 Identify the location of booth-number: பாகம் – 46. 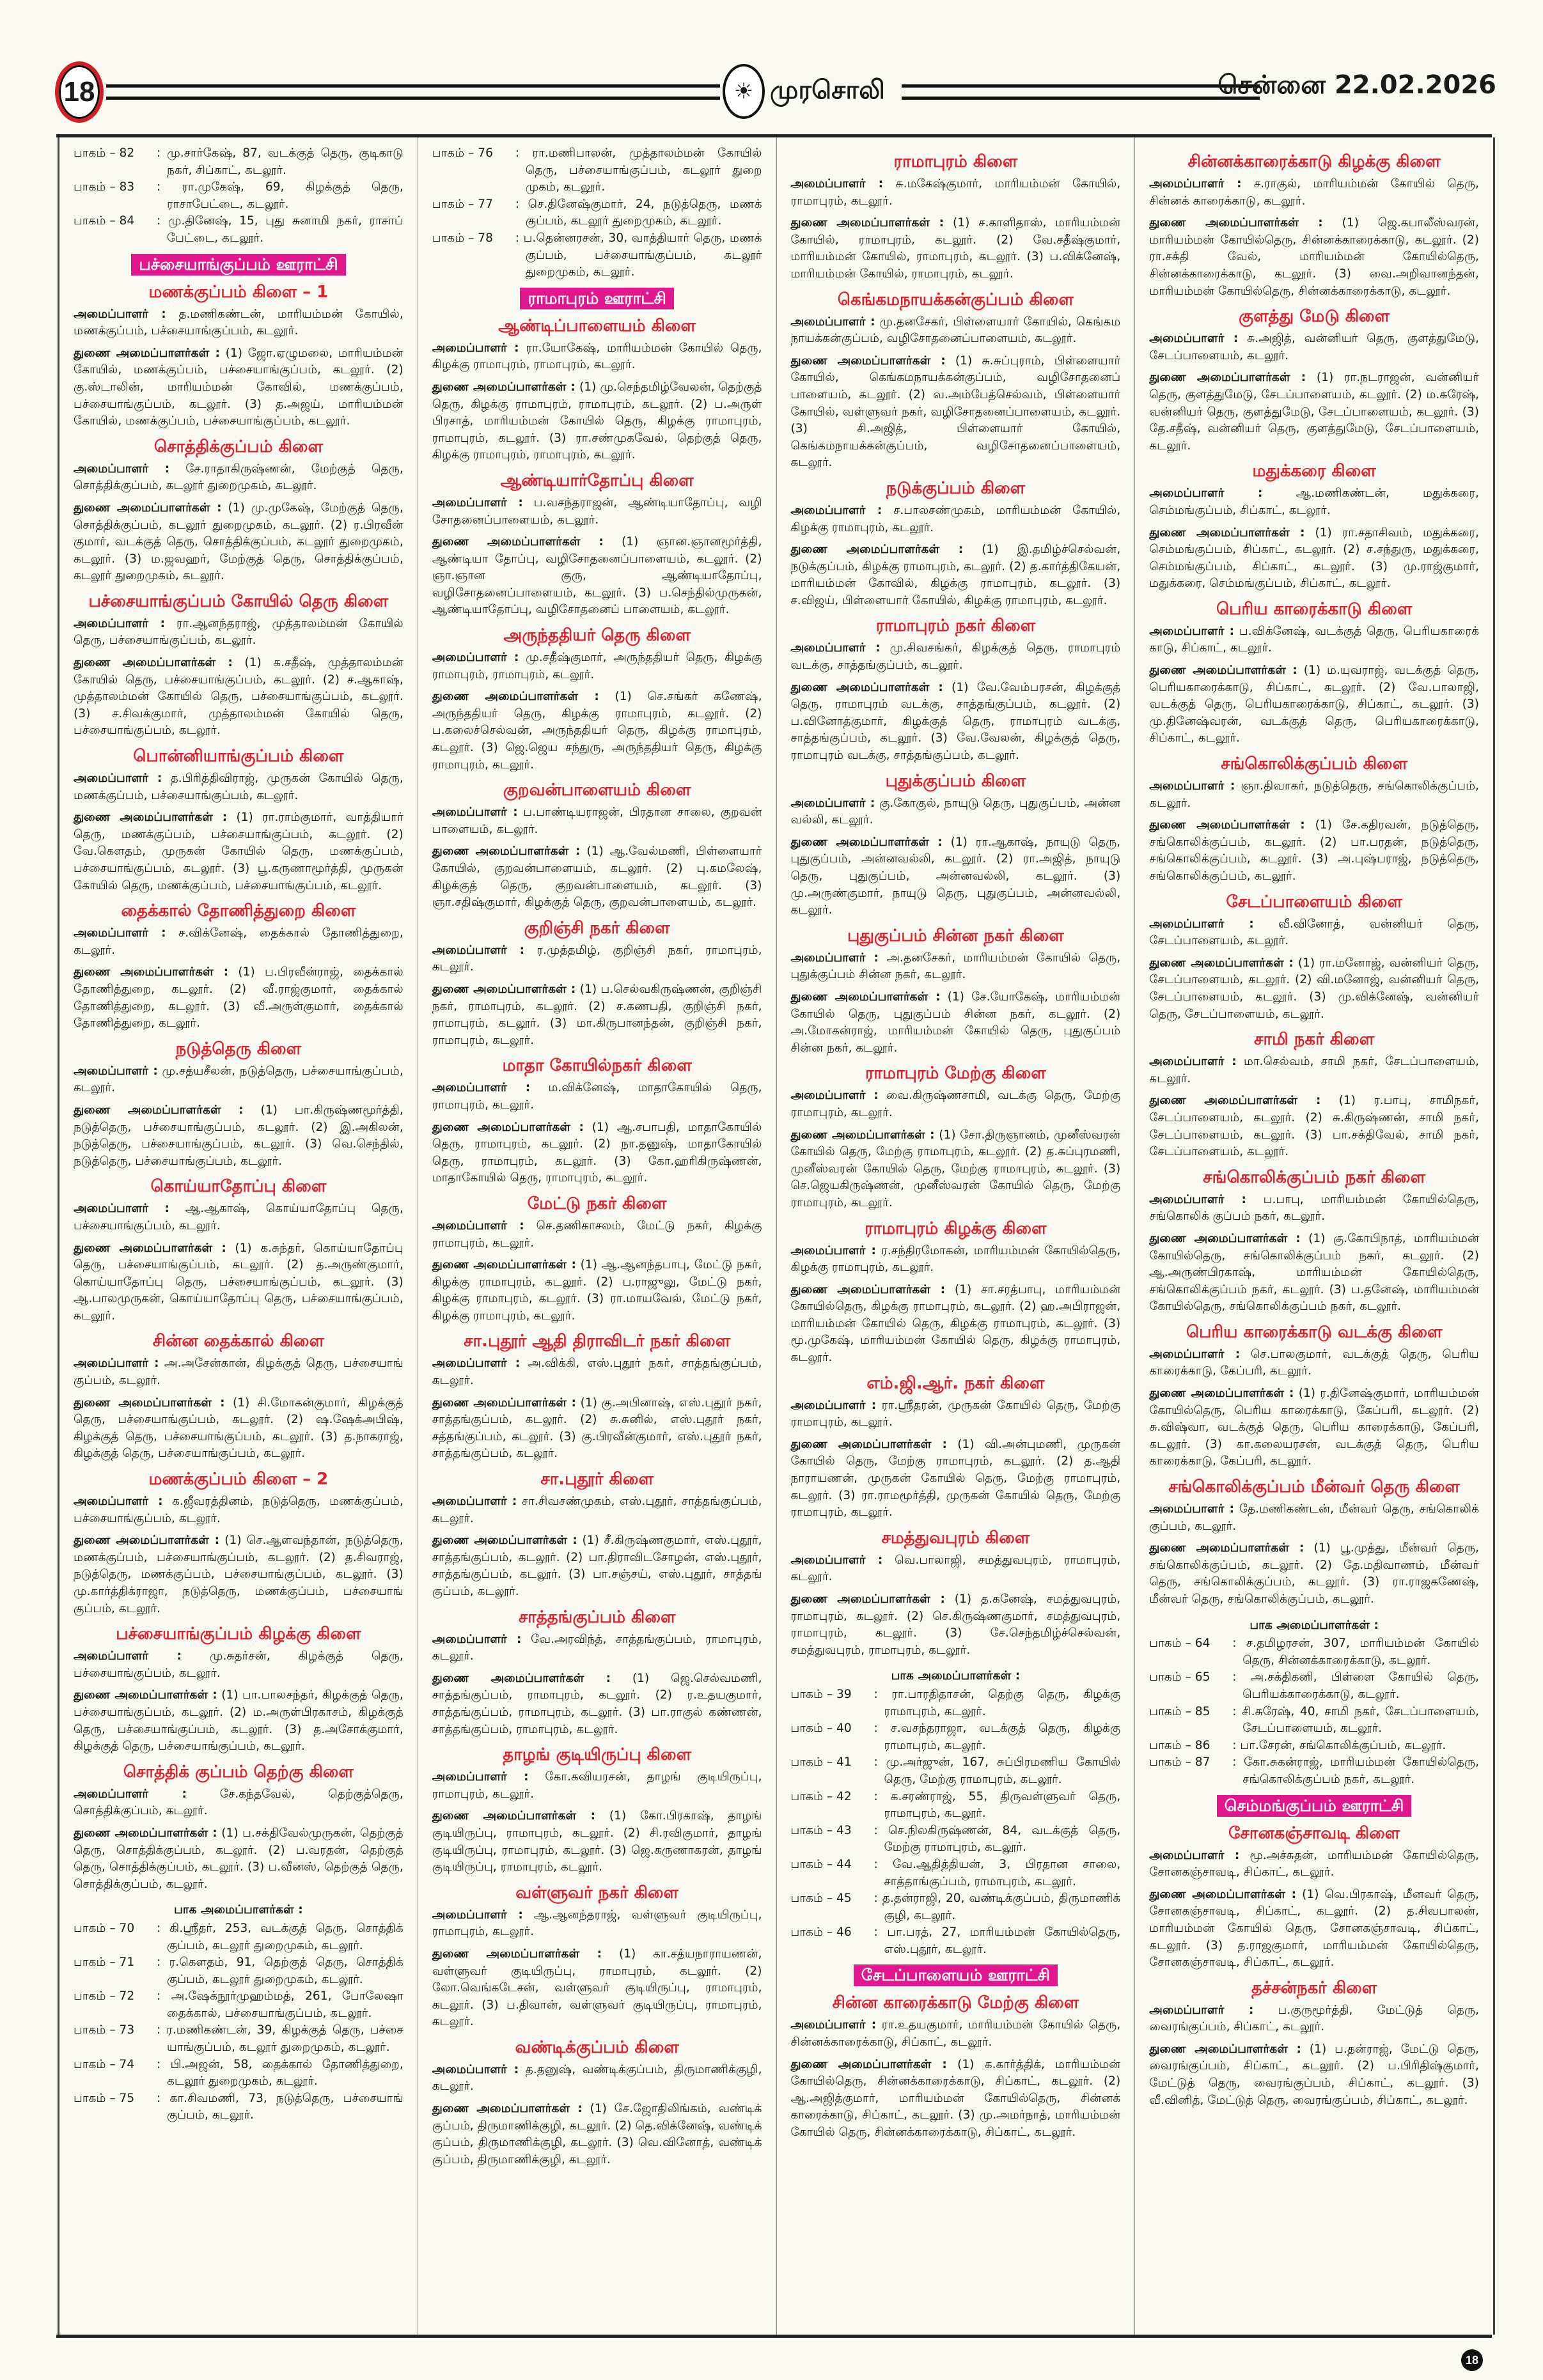
(821, 1932).